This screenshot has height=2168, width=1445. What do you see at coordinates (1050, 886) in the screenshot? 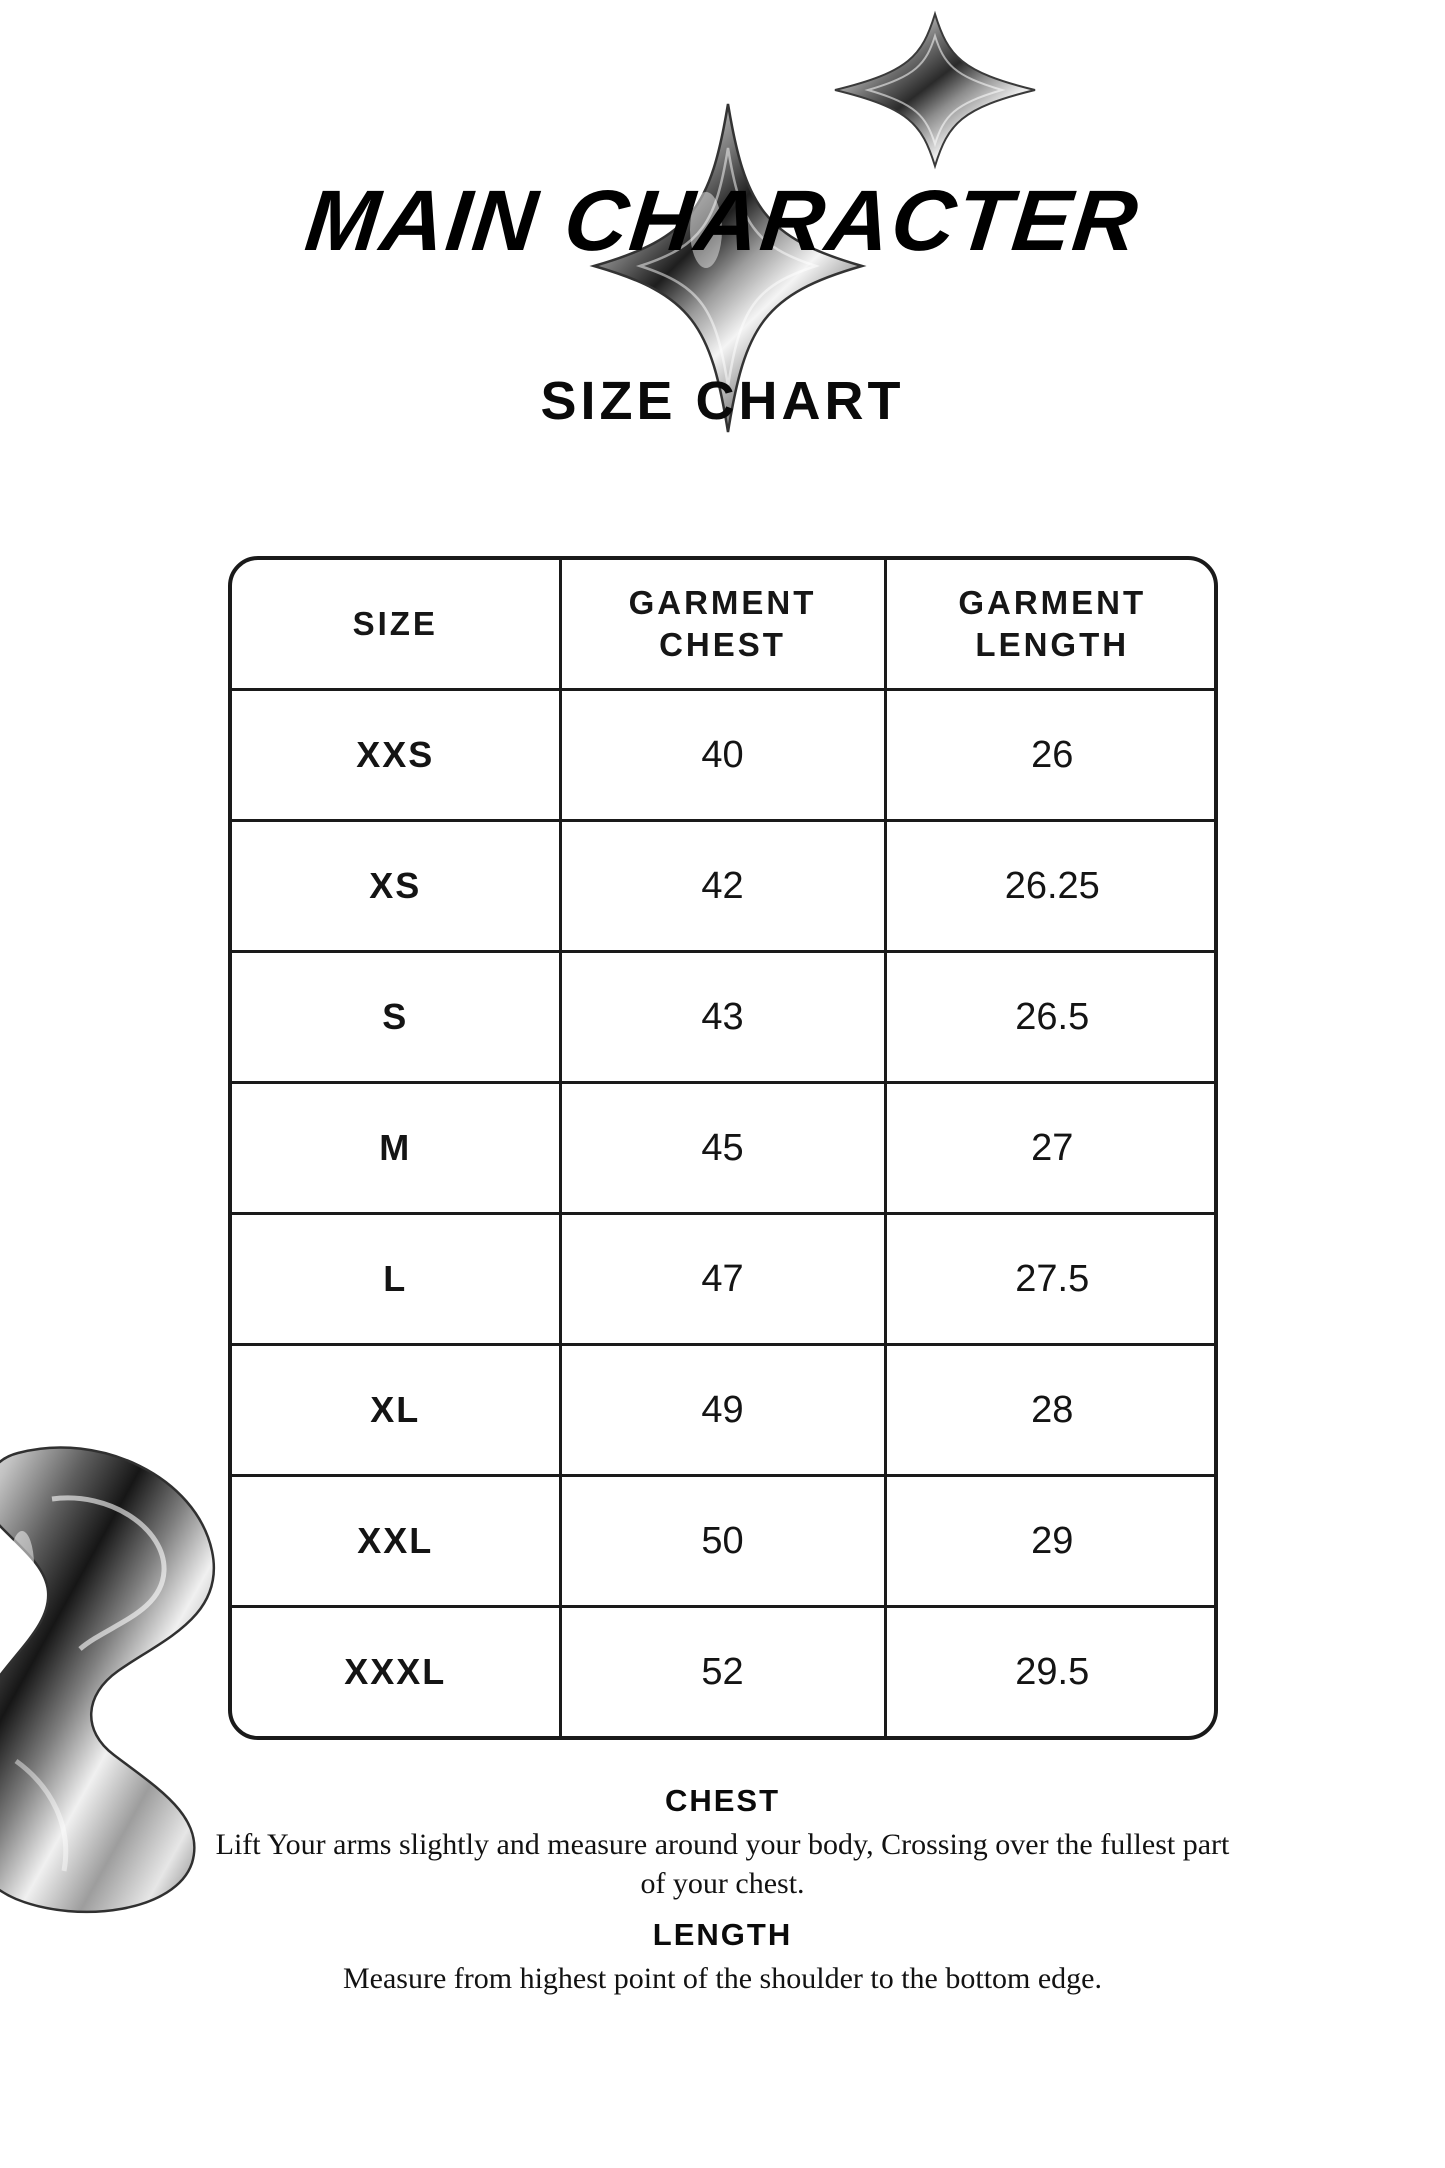
I see `cell-length: 26.25` at bounding box center [1050, 886].